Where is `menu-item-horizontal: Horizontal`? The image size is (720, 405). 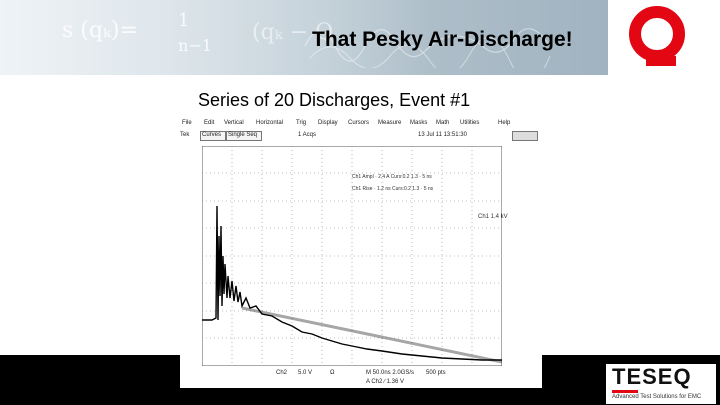
menu-item-horizontal: Horizontal is located at coordinates (270, 123).